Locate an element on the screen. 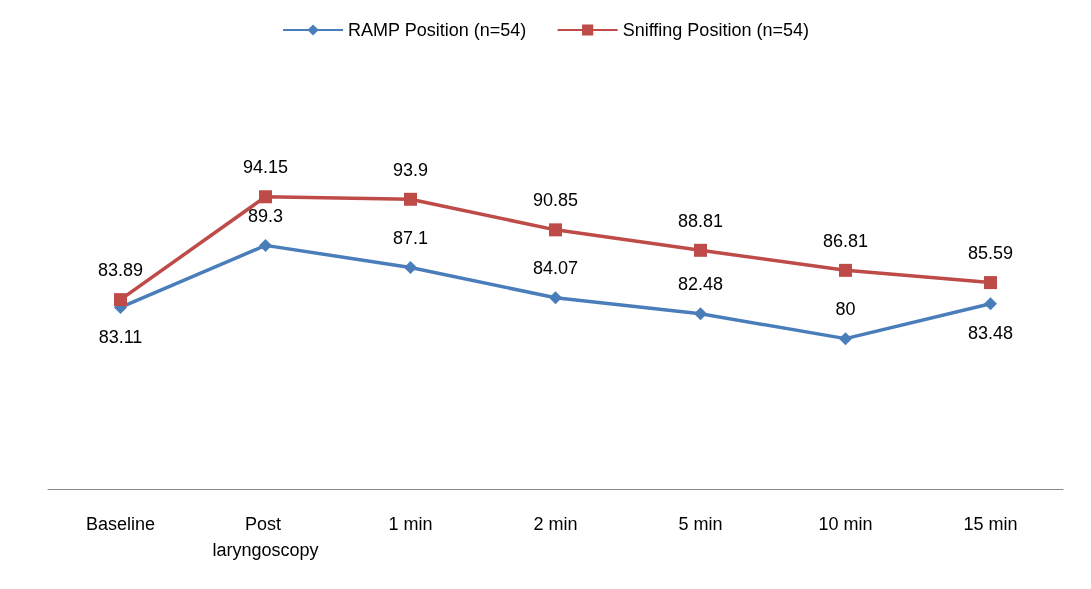  data-label: 80 is located at coordinates (845, 309).